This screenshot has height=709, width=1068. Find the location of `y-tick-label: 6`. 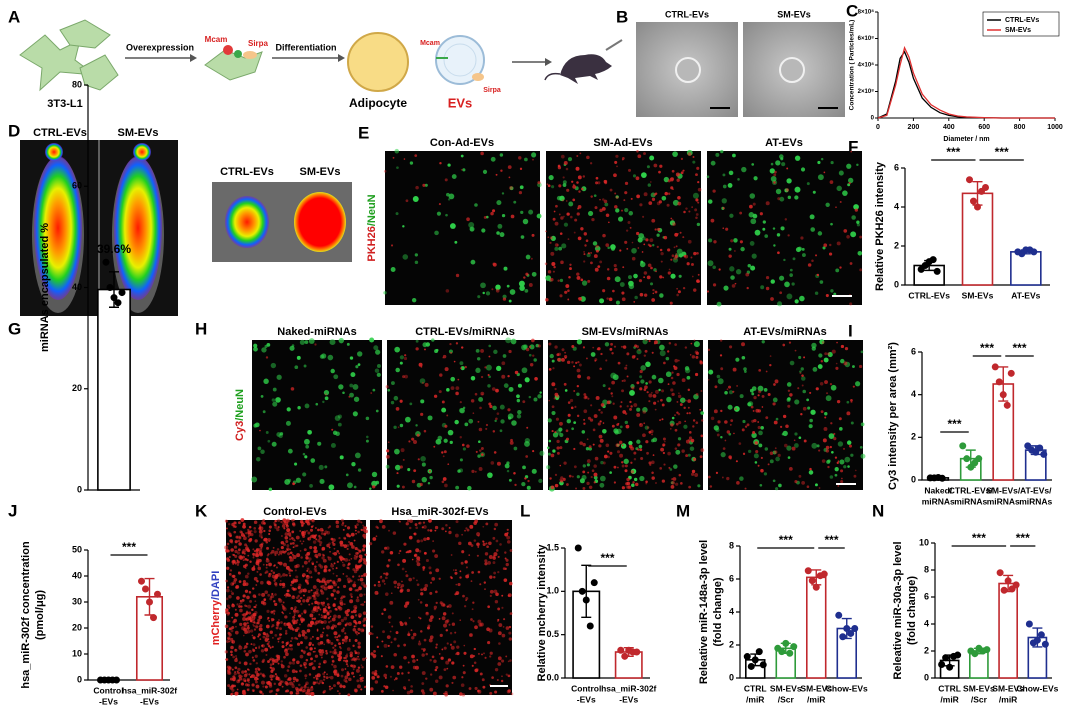

y-tick-label: 6 is located at coordinates (926, 596).